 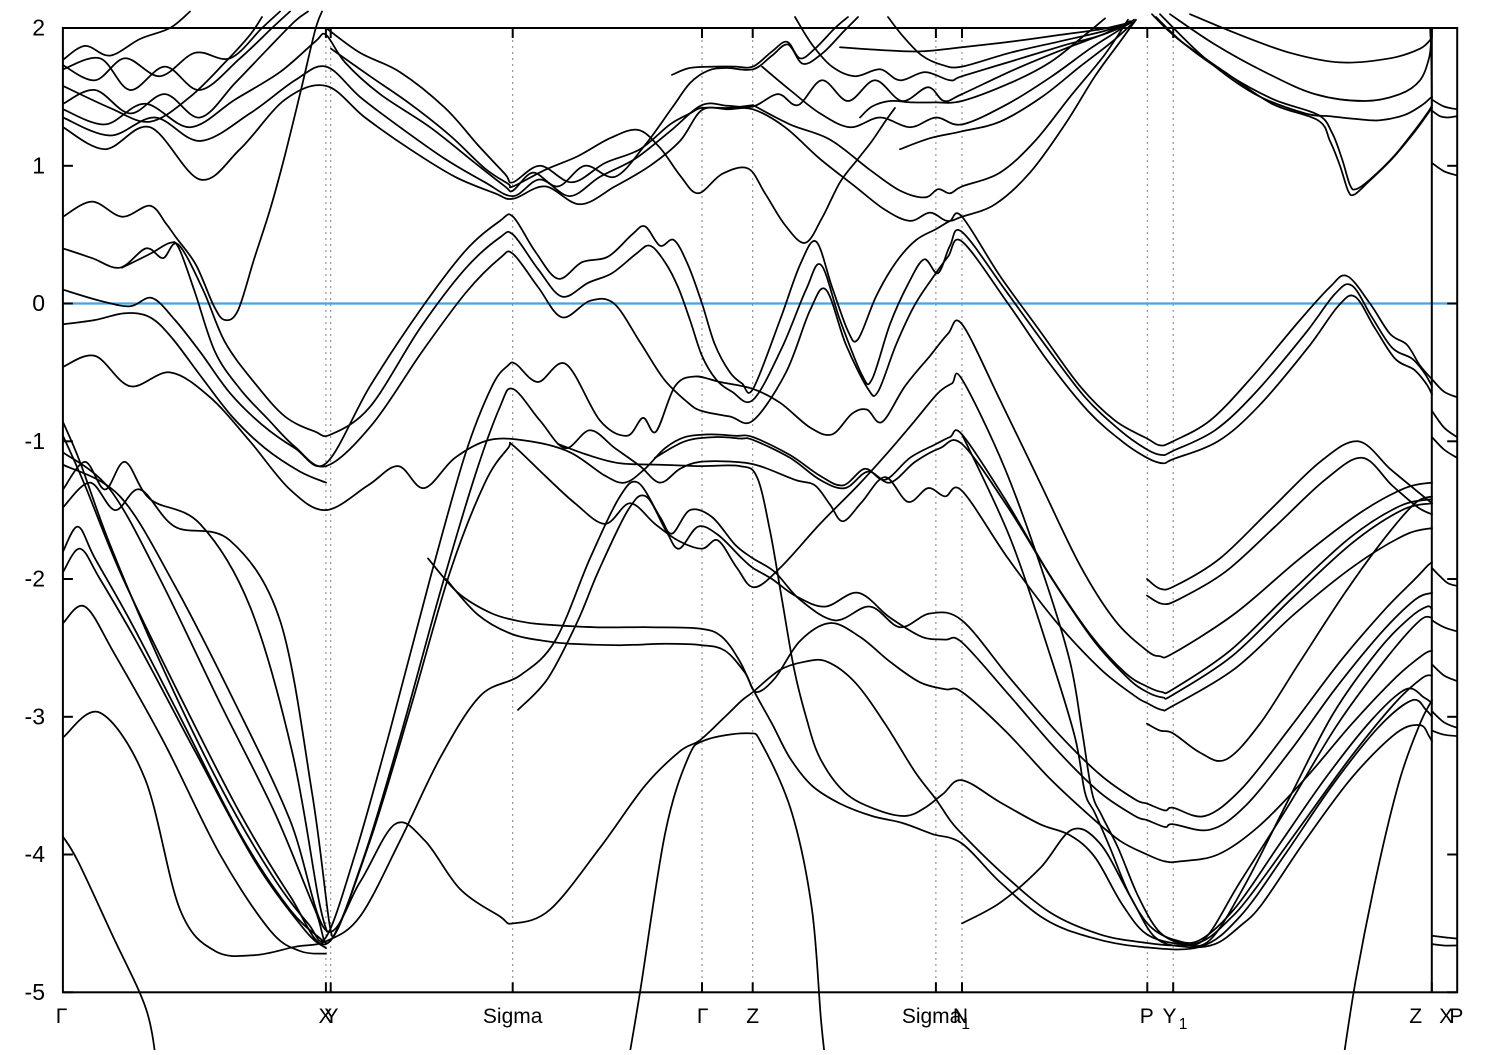 I want to click on svg-text: 0, so click(x=38, y=303).